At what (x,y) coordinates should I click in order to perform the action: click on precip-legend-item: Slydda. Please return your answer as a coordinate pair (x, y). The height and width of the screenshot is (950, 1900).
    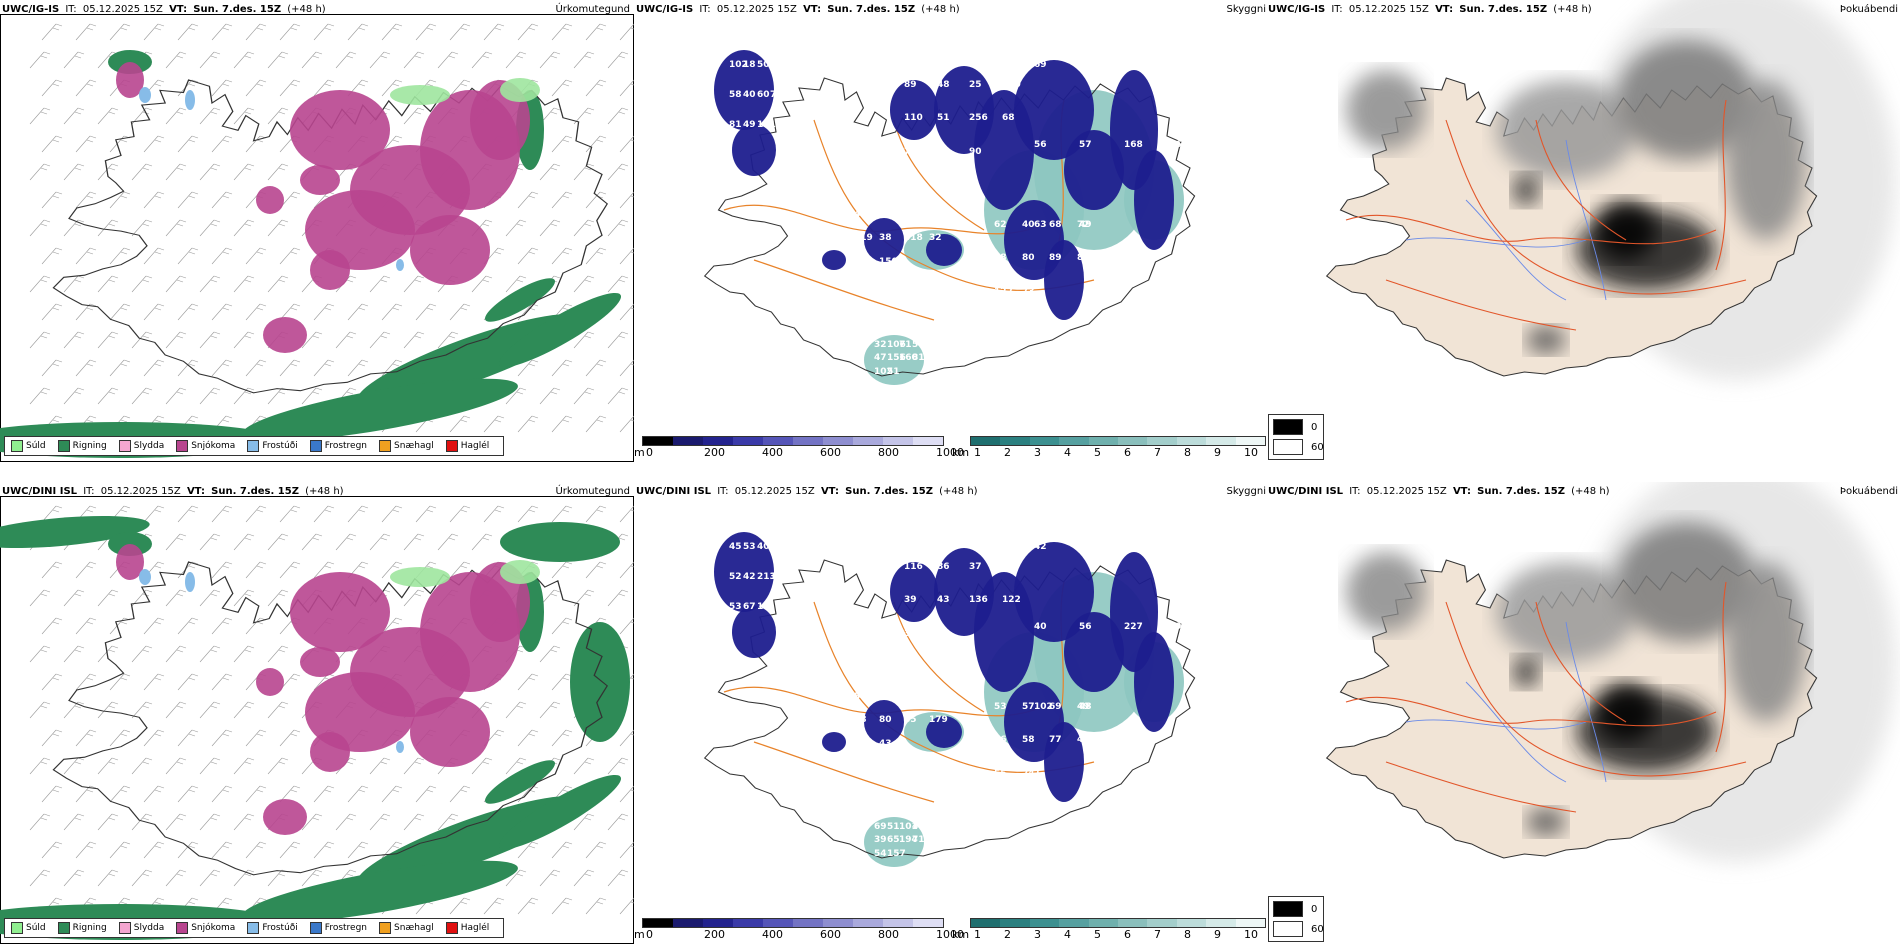
    Looking at the image, I should click on (141, 446).